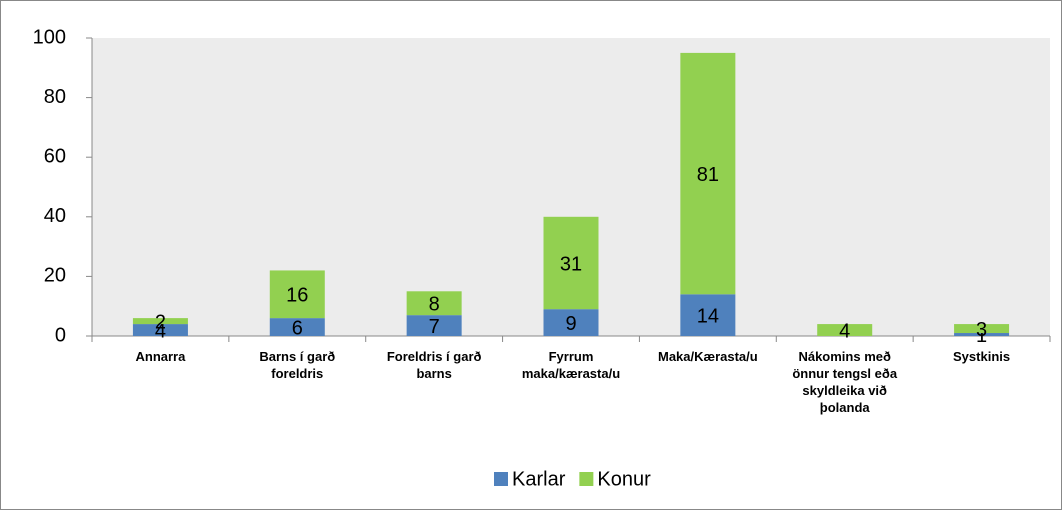 Image resolution: width=1063 pixels, height=511 pixels. I want to click on x-tick-label: Systkinis, so click(982, 356).